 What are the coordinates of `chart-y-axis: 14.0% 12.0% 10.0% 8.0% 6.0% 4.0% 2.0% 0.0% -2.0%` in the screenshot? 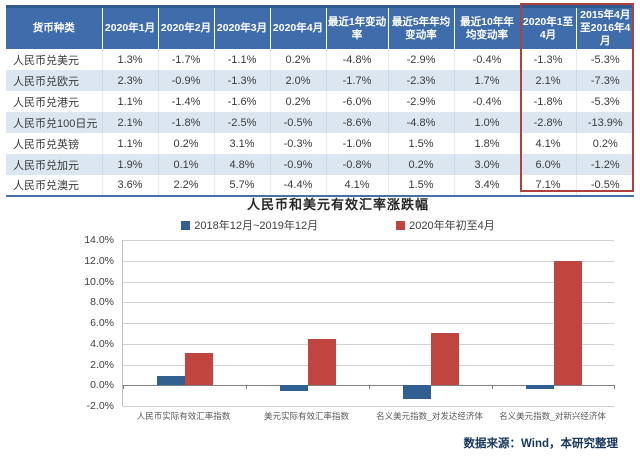 It's located at (91, 323).